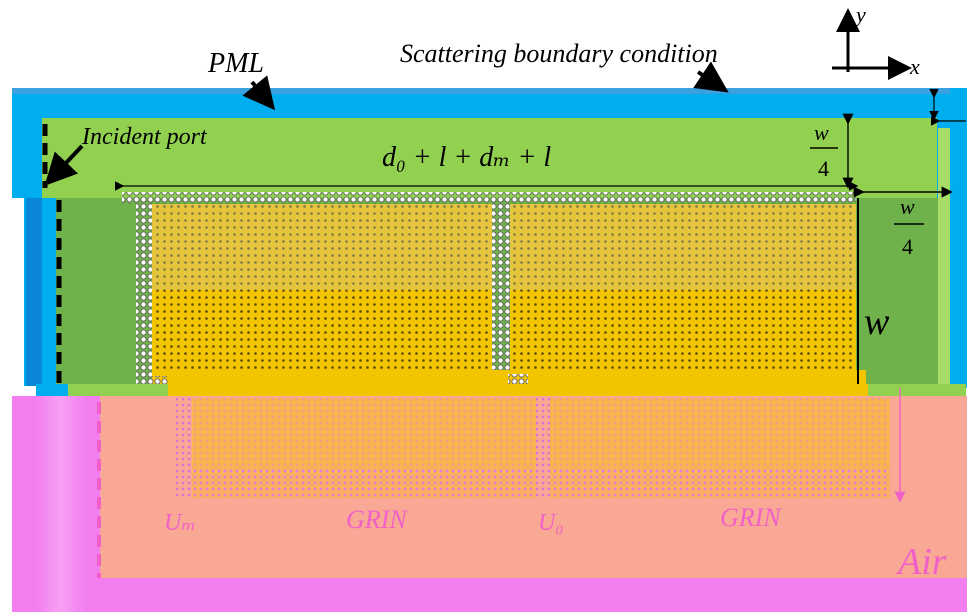 Image resolution: width=967 pixels, height=612 pixels. I want to click on field-region-left, so click(322, 290).